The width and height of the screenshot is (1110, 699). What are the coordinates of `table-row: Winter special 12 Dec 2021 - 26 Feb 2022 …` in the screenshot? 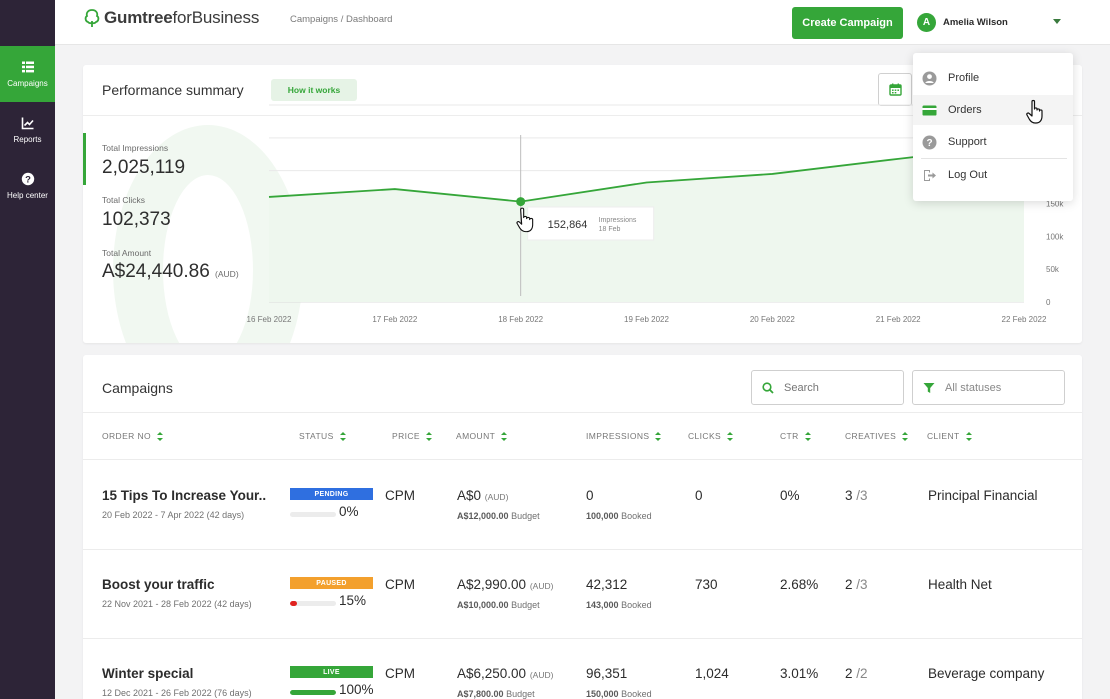 It's located at (582, 668).